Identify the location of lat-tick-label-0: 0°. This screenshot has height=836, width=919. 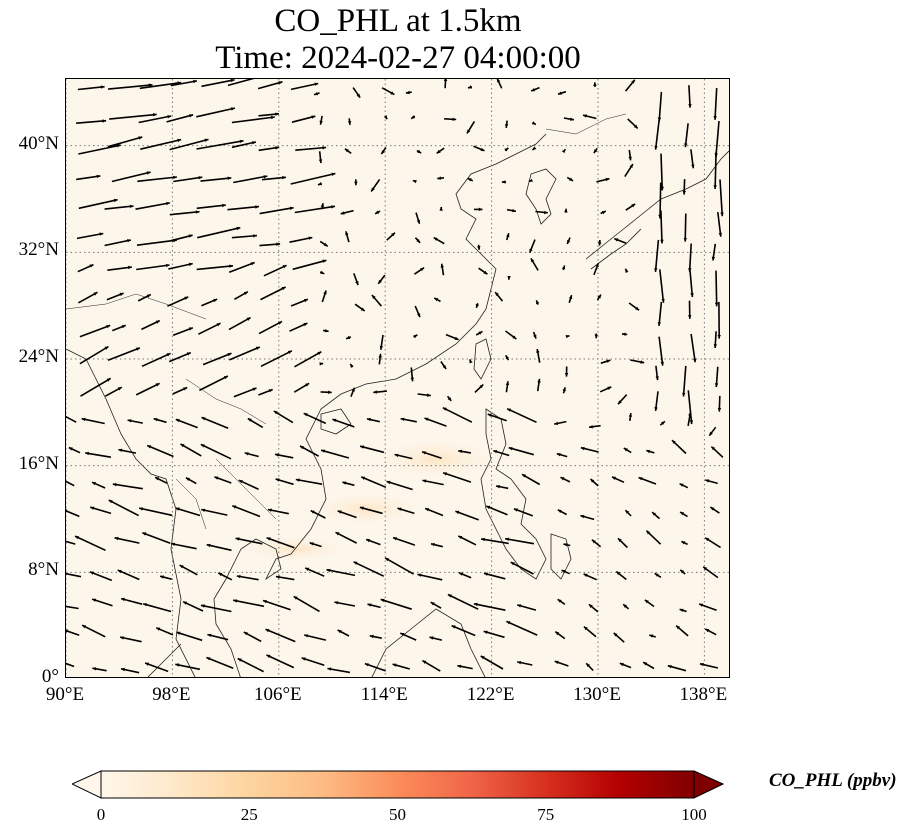
(50, 676).